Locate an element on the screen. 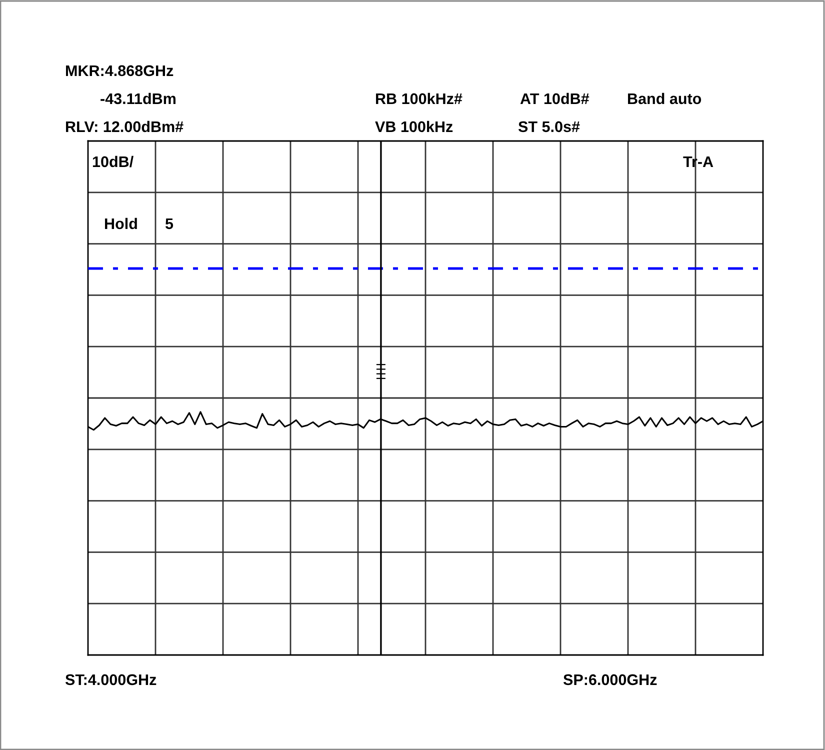 This screenshot has height=750, width=825. text: RB 100kHz# is located at coordinates (419, 98).